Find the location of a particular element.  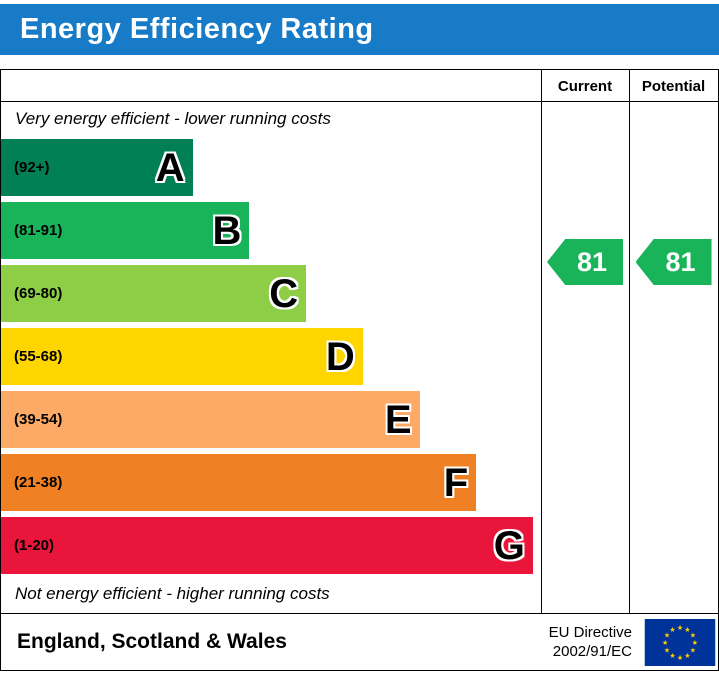

eu-flag-background is located at coordinates (680, 642).